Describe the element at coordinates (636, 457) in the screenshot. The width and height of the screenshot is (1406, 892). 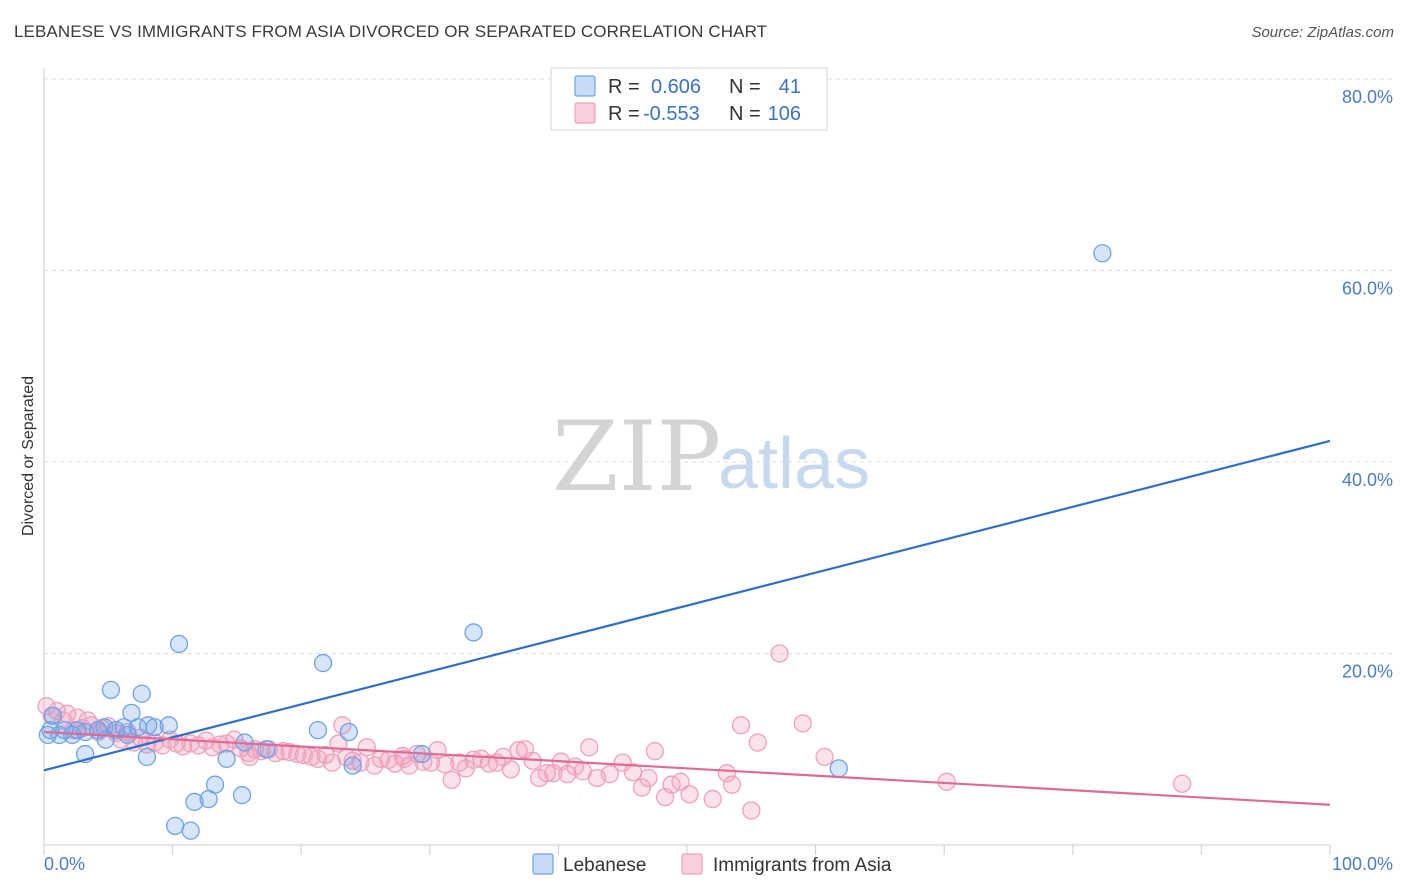
I see `watermark-zip: ZIP` at that location.